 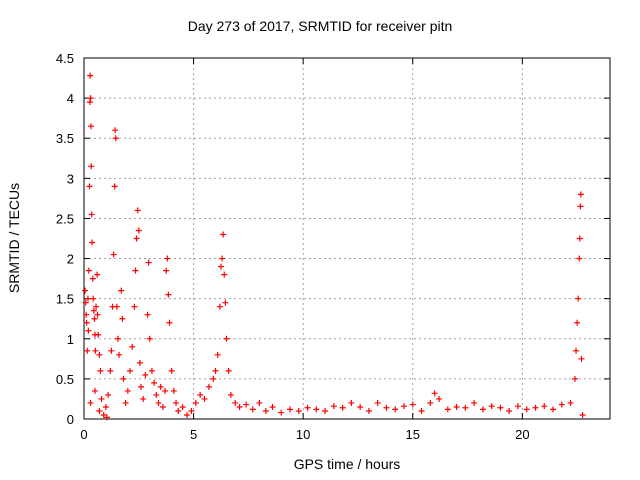 What do you see at coordinates (65, 379) in the screenshot?
I see `y-tick-label: 0.5` at bounding box center [65, 379].